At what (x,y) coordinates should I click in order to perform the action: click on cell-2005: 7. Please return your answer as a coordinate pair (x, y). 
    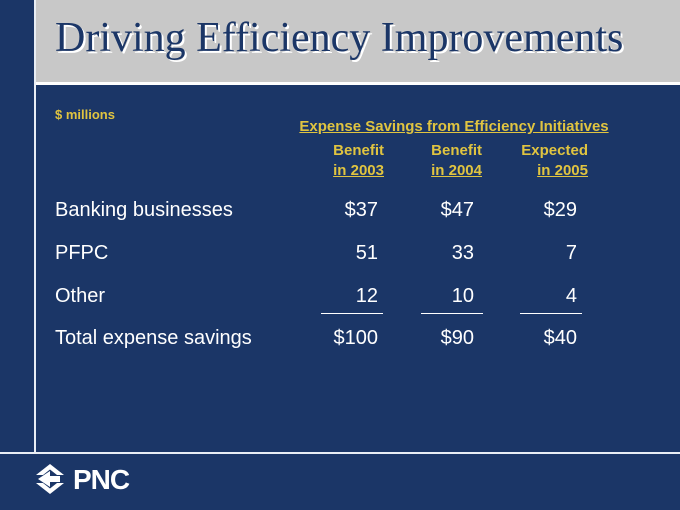
    Looking at the image, I should click on (571, 253).